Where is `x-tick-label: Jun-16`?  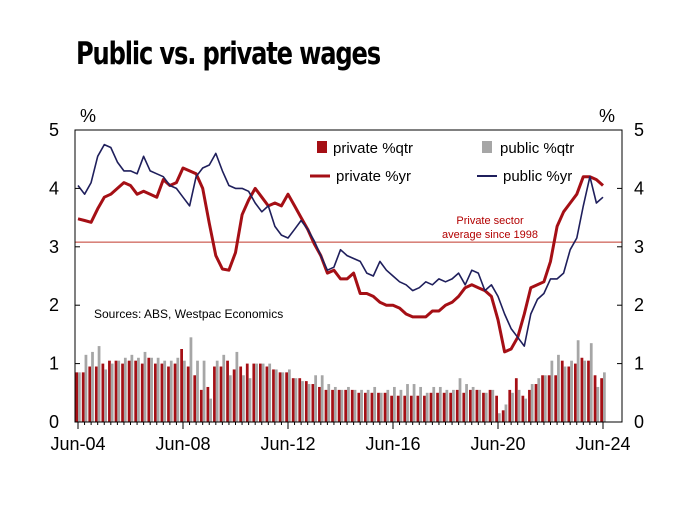
x-tick-label: Jun-16 is located at coordinates (392, 444).